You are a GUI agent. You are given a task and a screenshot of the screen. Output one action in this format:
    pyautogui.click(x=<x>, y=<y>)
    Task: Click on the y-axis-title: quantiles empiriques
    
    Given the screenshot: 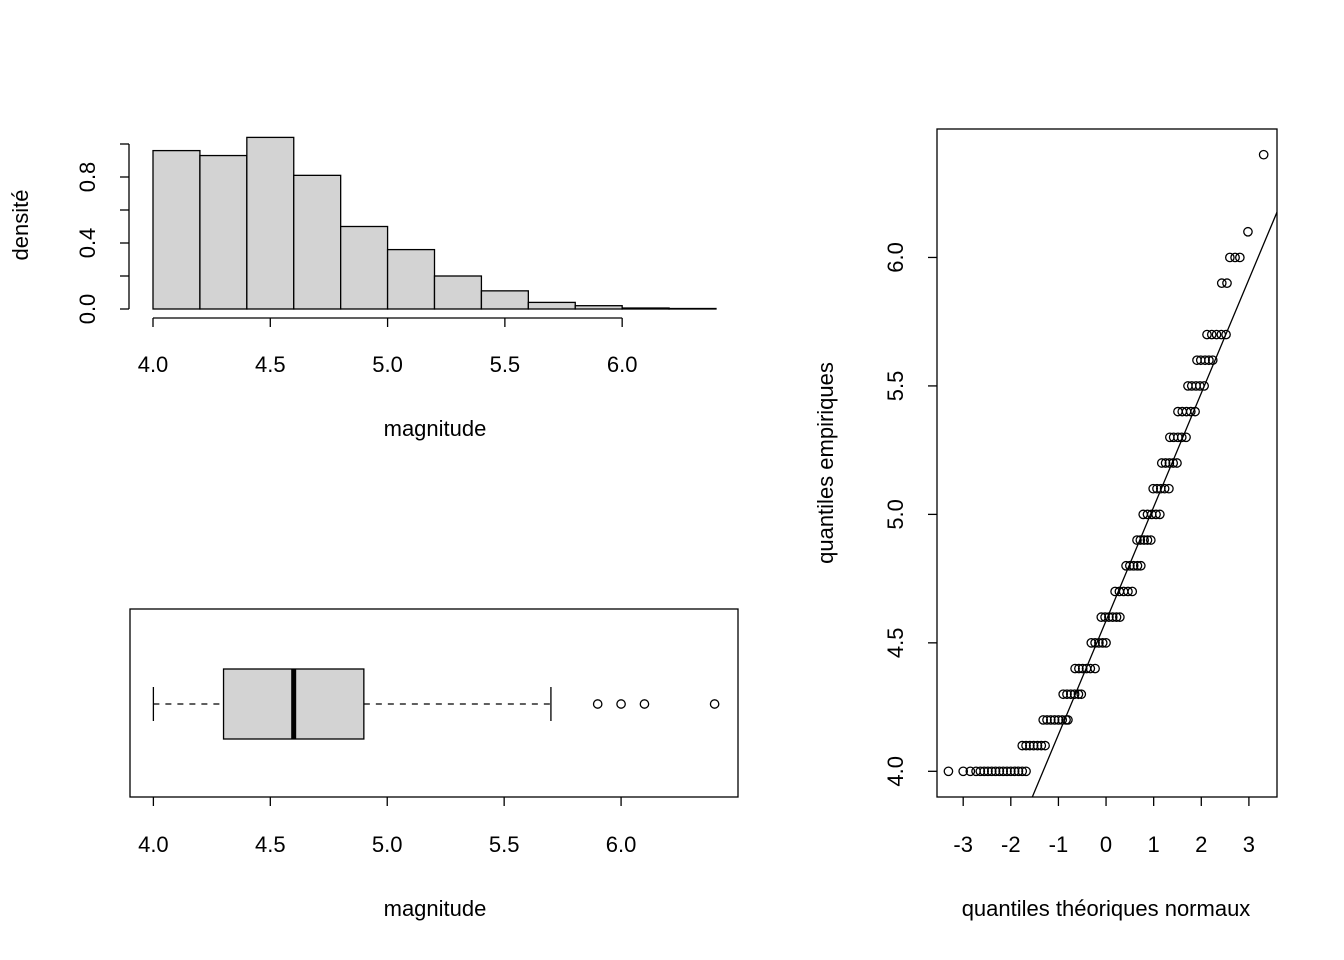 What is the action you would take?
    pyautogui.click(x=825, y=463)
    